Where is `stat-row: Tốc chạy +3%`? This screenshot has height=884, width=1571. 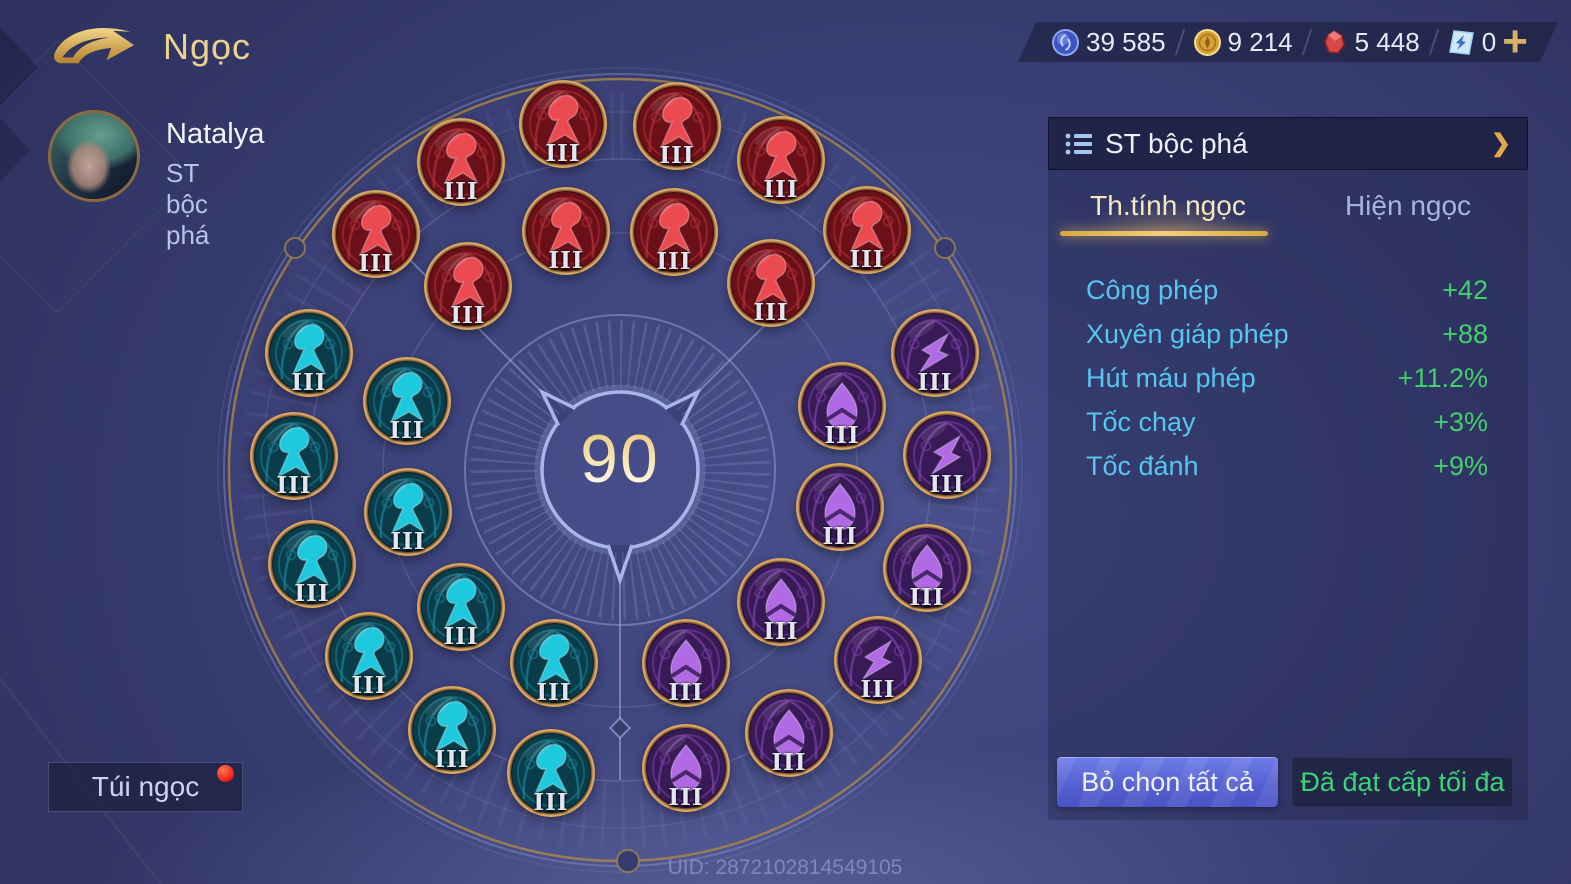 stat-row: Tốc chạy +3% is located at coordinates (1287, 422).